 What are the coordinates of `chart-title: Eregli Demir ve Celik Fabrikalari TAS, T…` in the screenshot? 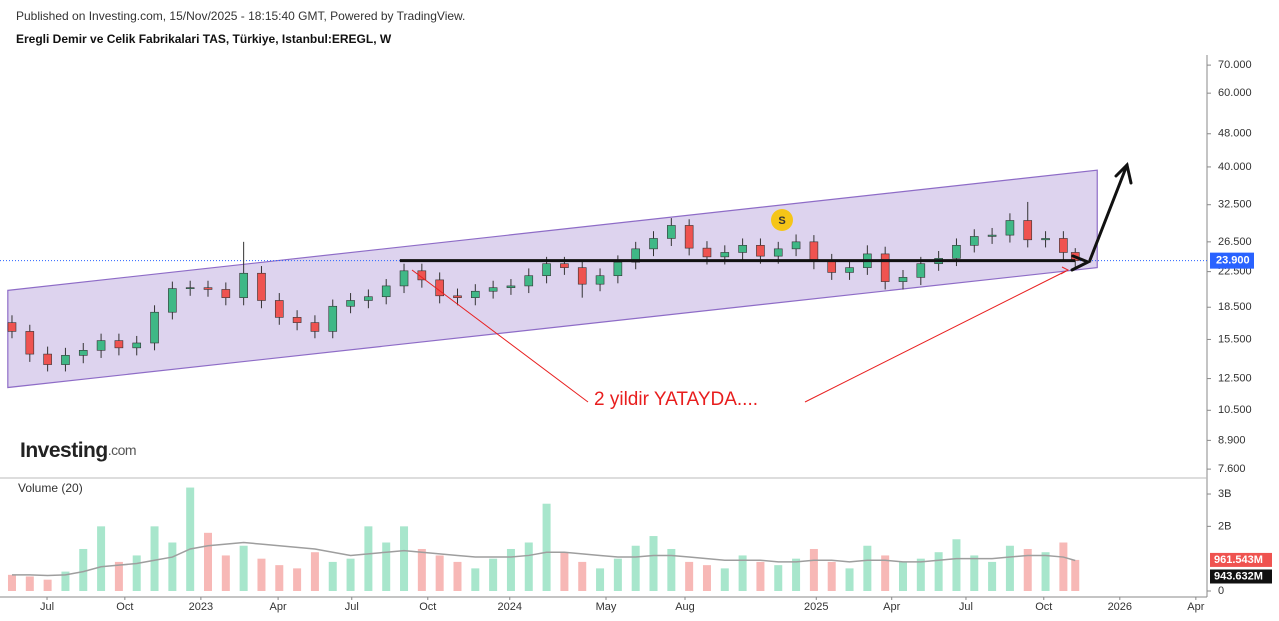 It's located at (204, 39).